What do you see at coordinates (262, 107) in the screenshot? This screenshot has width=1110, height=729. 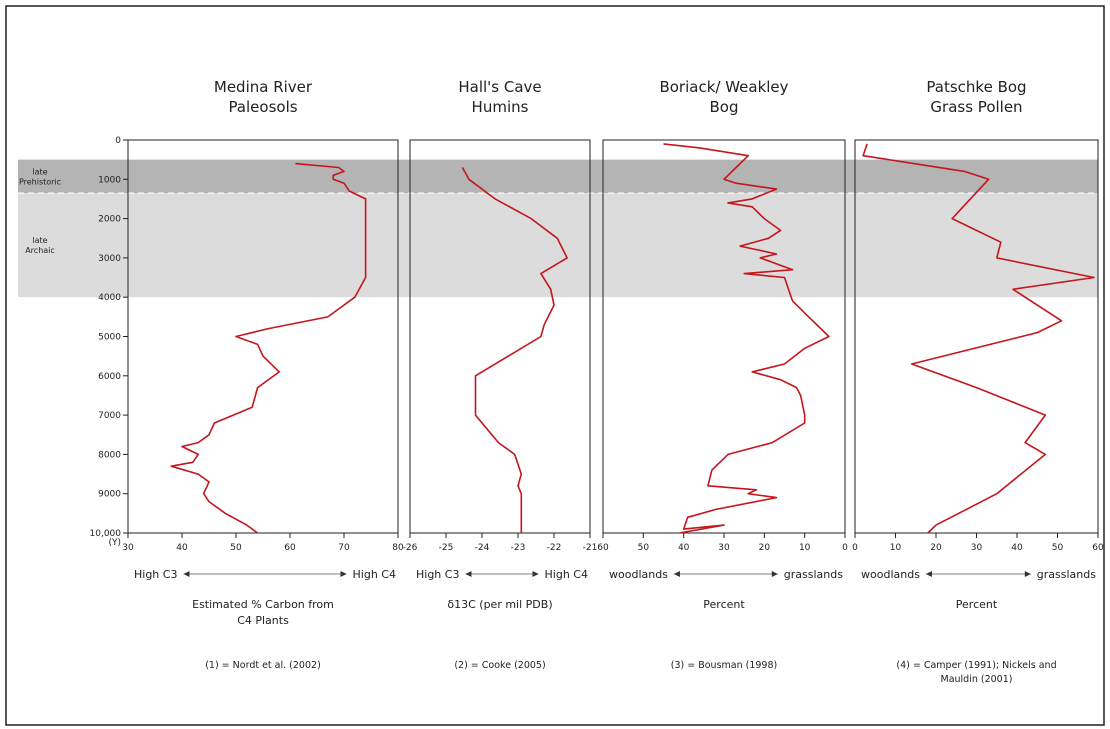 I see `panel-title-line-2: Paleosols` at bounding box center [262, 107].